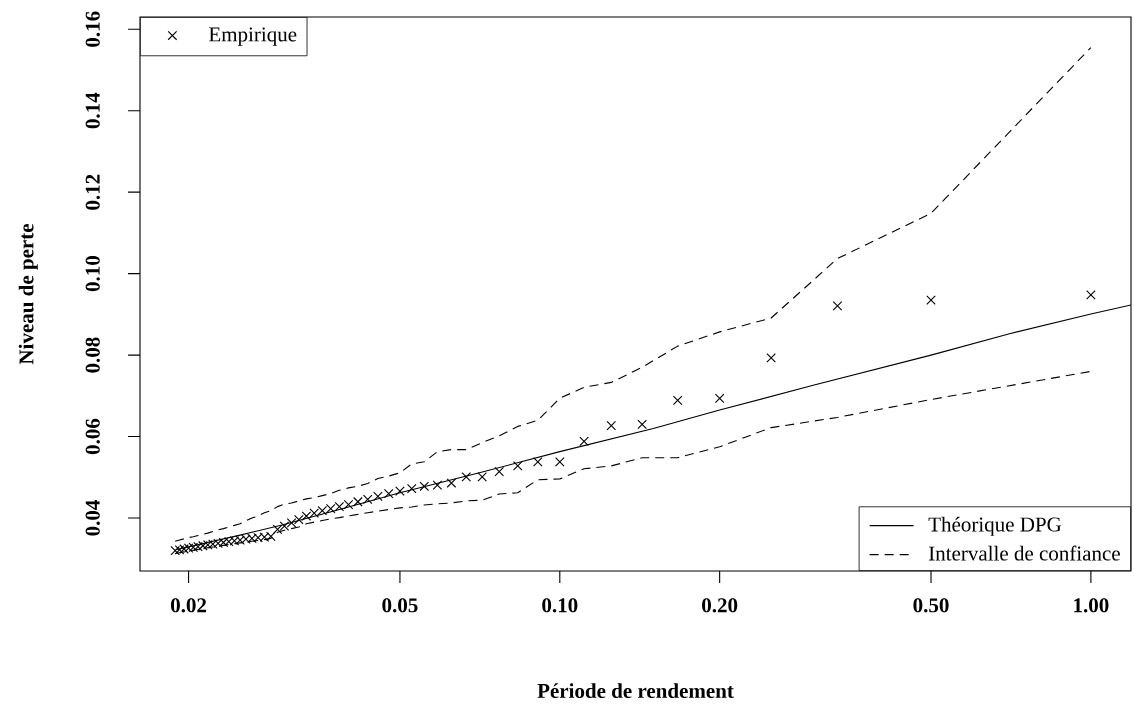 This screenshot has width=1134, height=708. Describe the element at coordinates (92, 110) in the screenshot. I see `y-tick-label: 0.14` at that location.